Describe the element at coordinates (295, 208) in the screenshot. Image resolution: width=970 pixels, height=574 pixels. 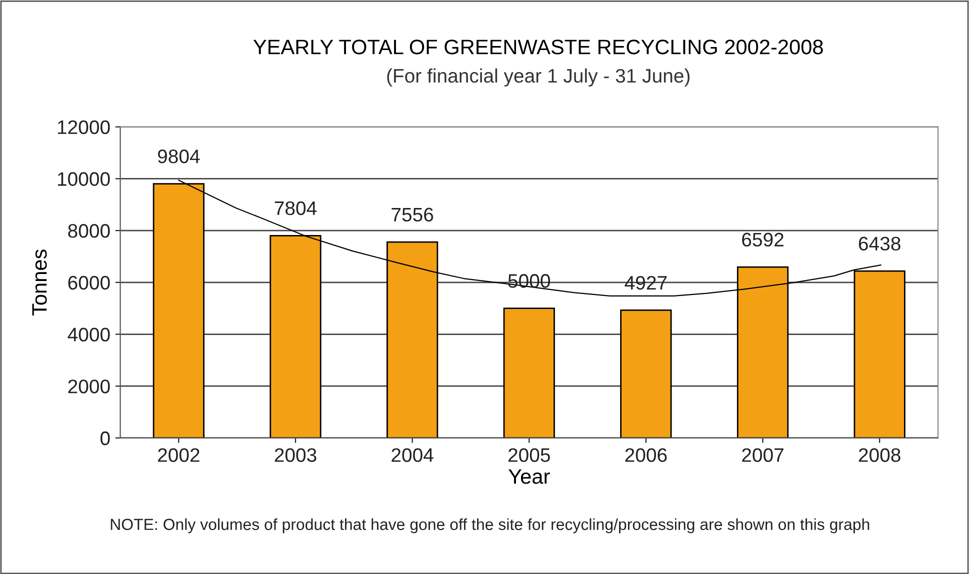
I see `data-label: 7804` at that location.